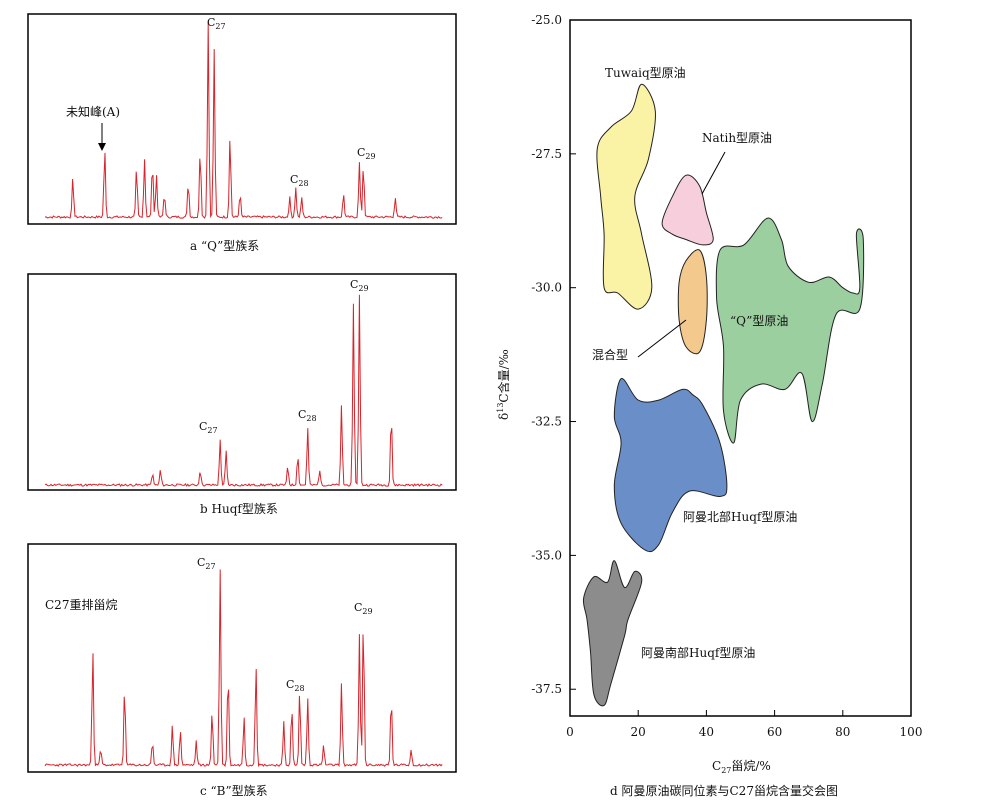 The height and width of the screenshot is (804, 983). What do you see at coordinates (243, 391) in the screenshot?
I see `panel-b-chromatogram-line` at bounding box center [243, 391].